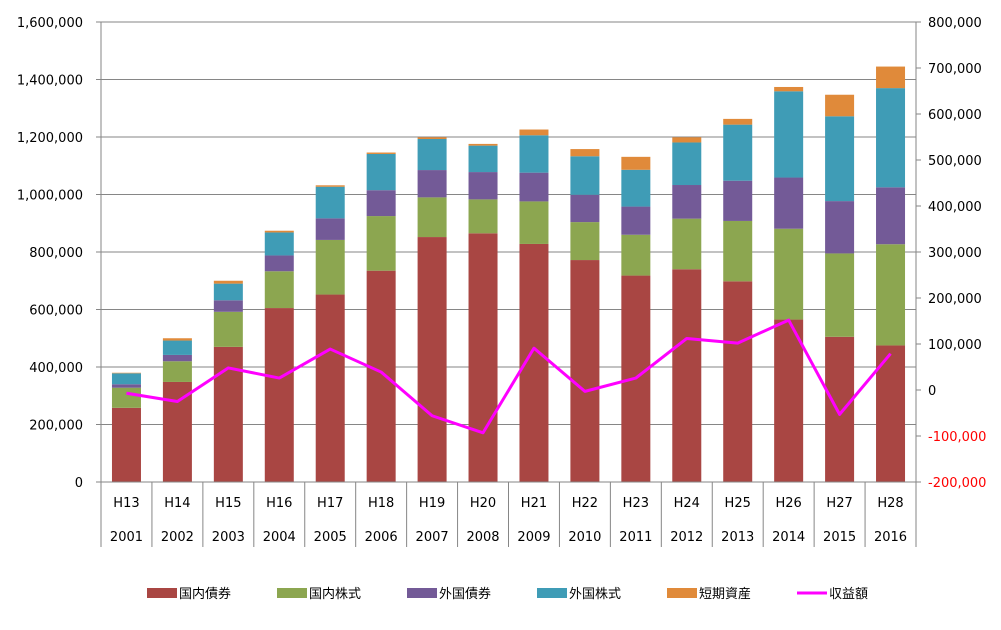 Image resolution: width=1001 pixels, height=630 pixels. I want to click on income-line, so click(509, 376).